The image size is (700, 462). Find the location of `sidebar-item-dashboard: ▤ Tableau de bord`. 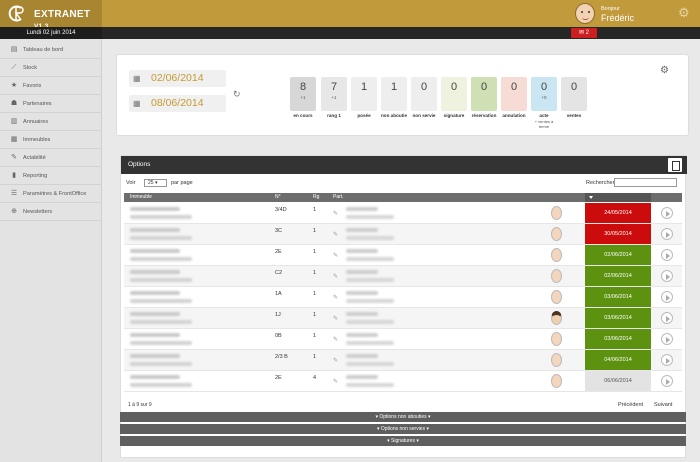

sidebar-item-dashboard: ▤ Tableau de bord is located at coordinates (51, 50).